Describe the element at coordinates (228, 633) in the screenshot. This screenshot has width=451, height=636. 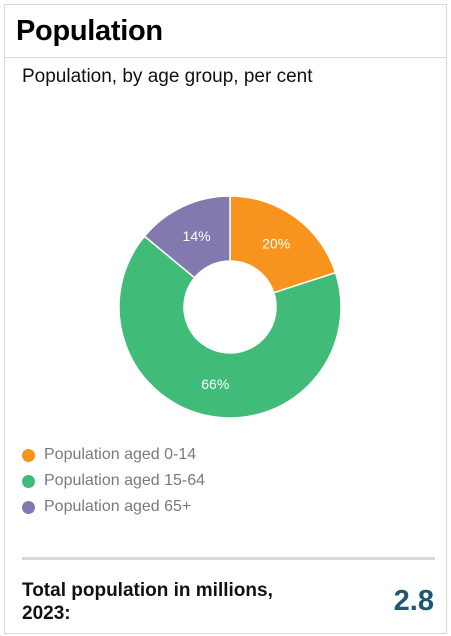
I see `bottom-rule` at that location.